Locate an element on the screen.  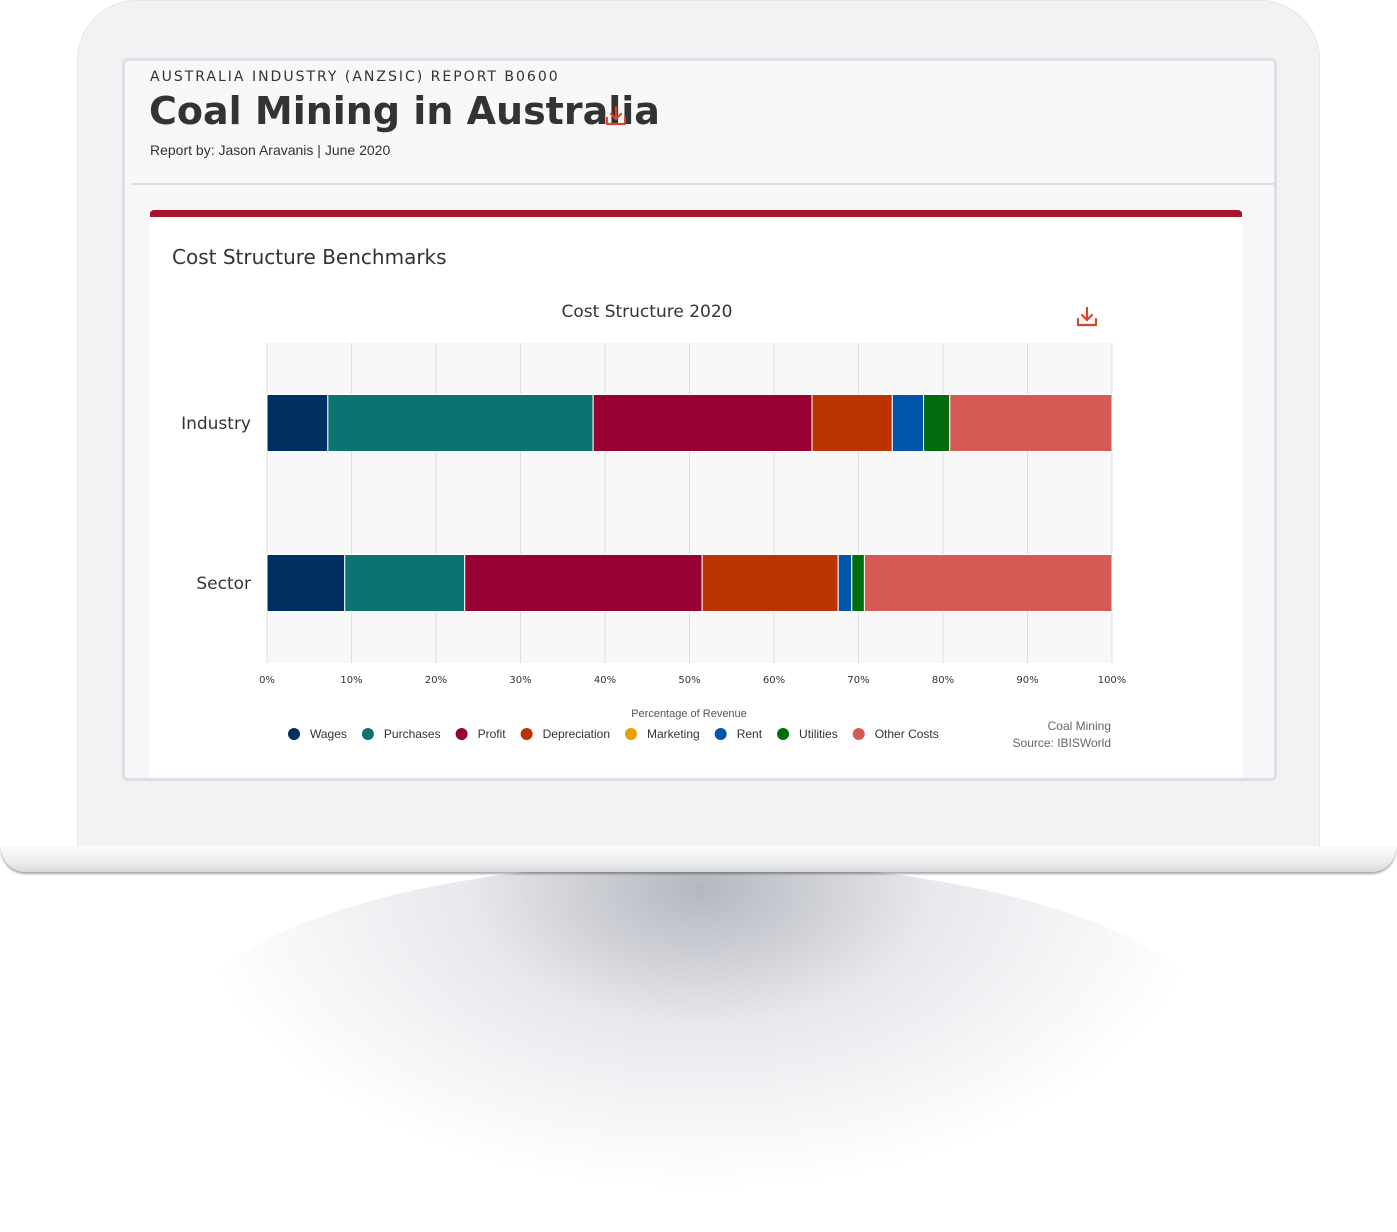
report-byline: Report by: Jason Aravanis | June 2020 is located at coordinates (270, 150).